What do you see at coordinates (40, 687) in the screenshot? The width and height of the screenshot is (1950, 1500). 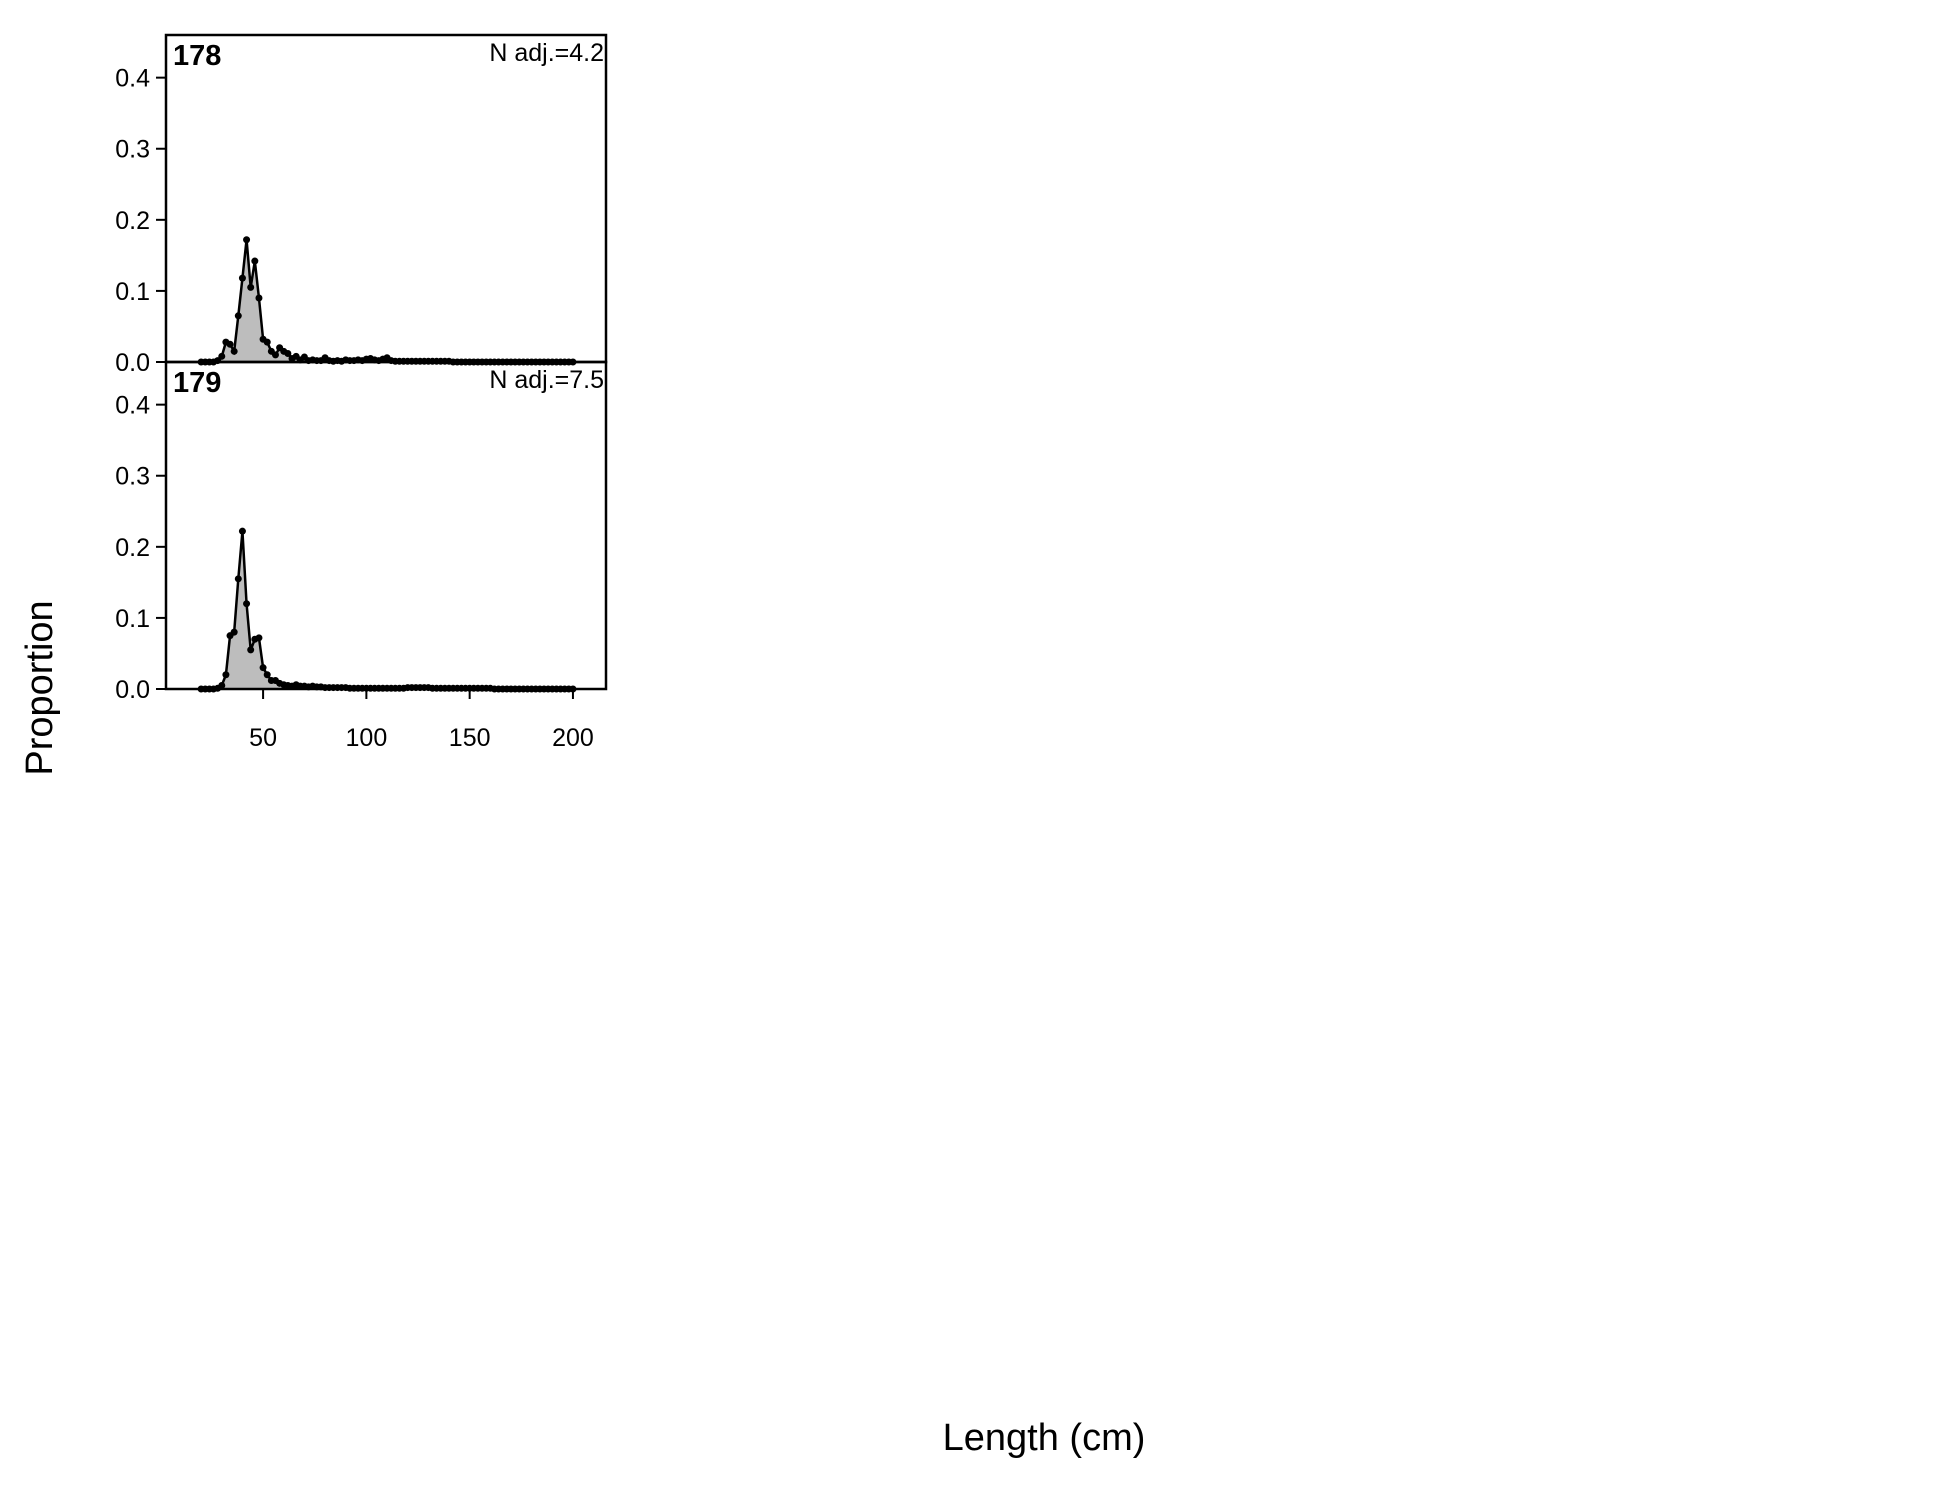 I see `y-axis-label: Proportion` at bounding box center [40, 687].